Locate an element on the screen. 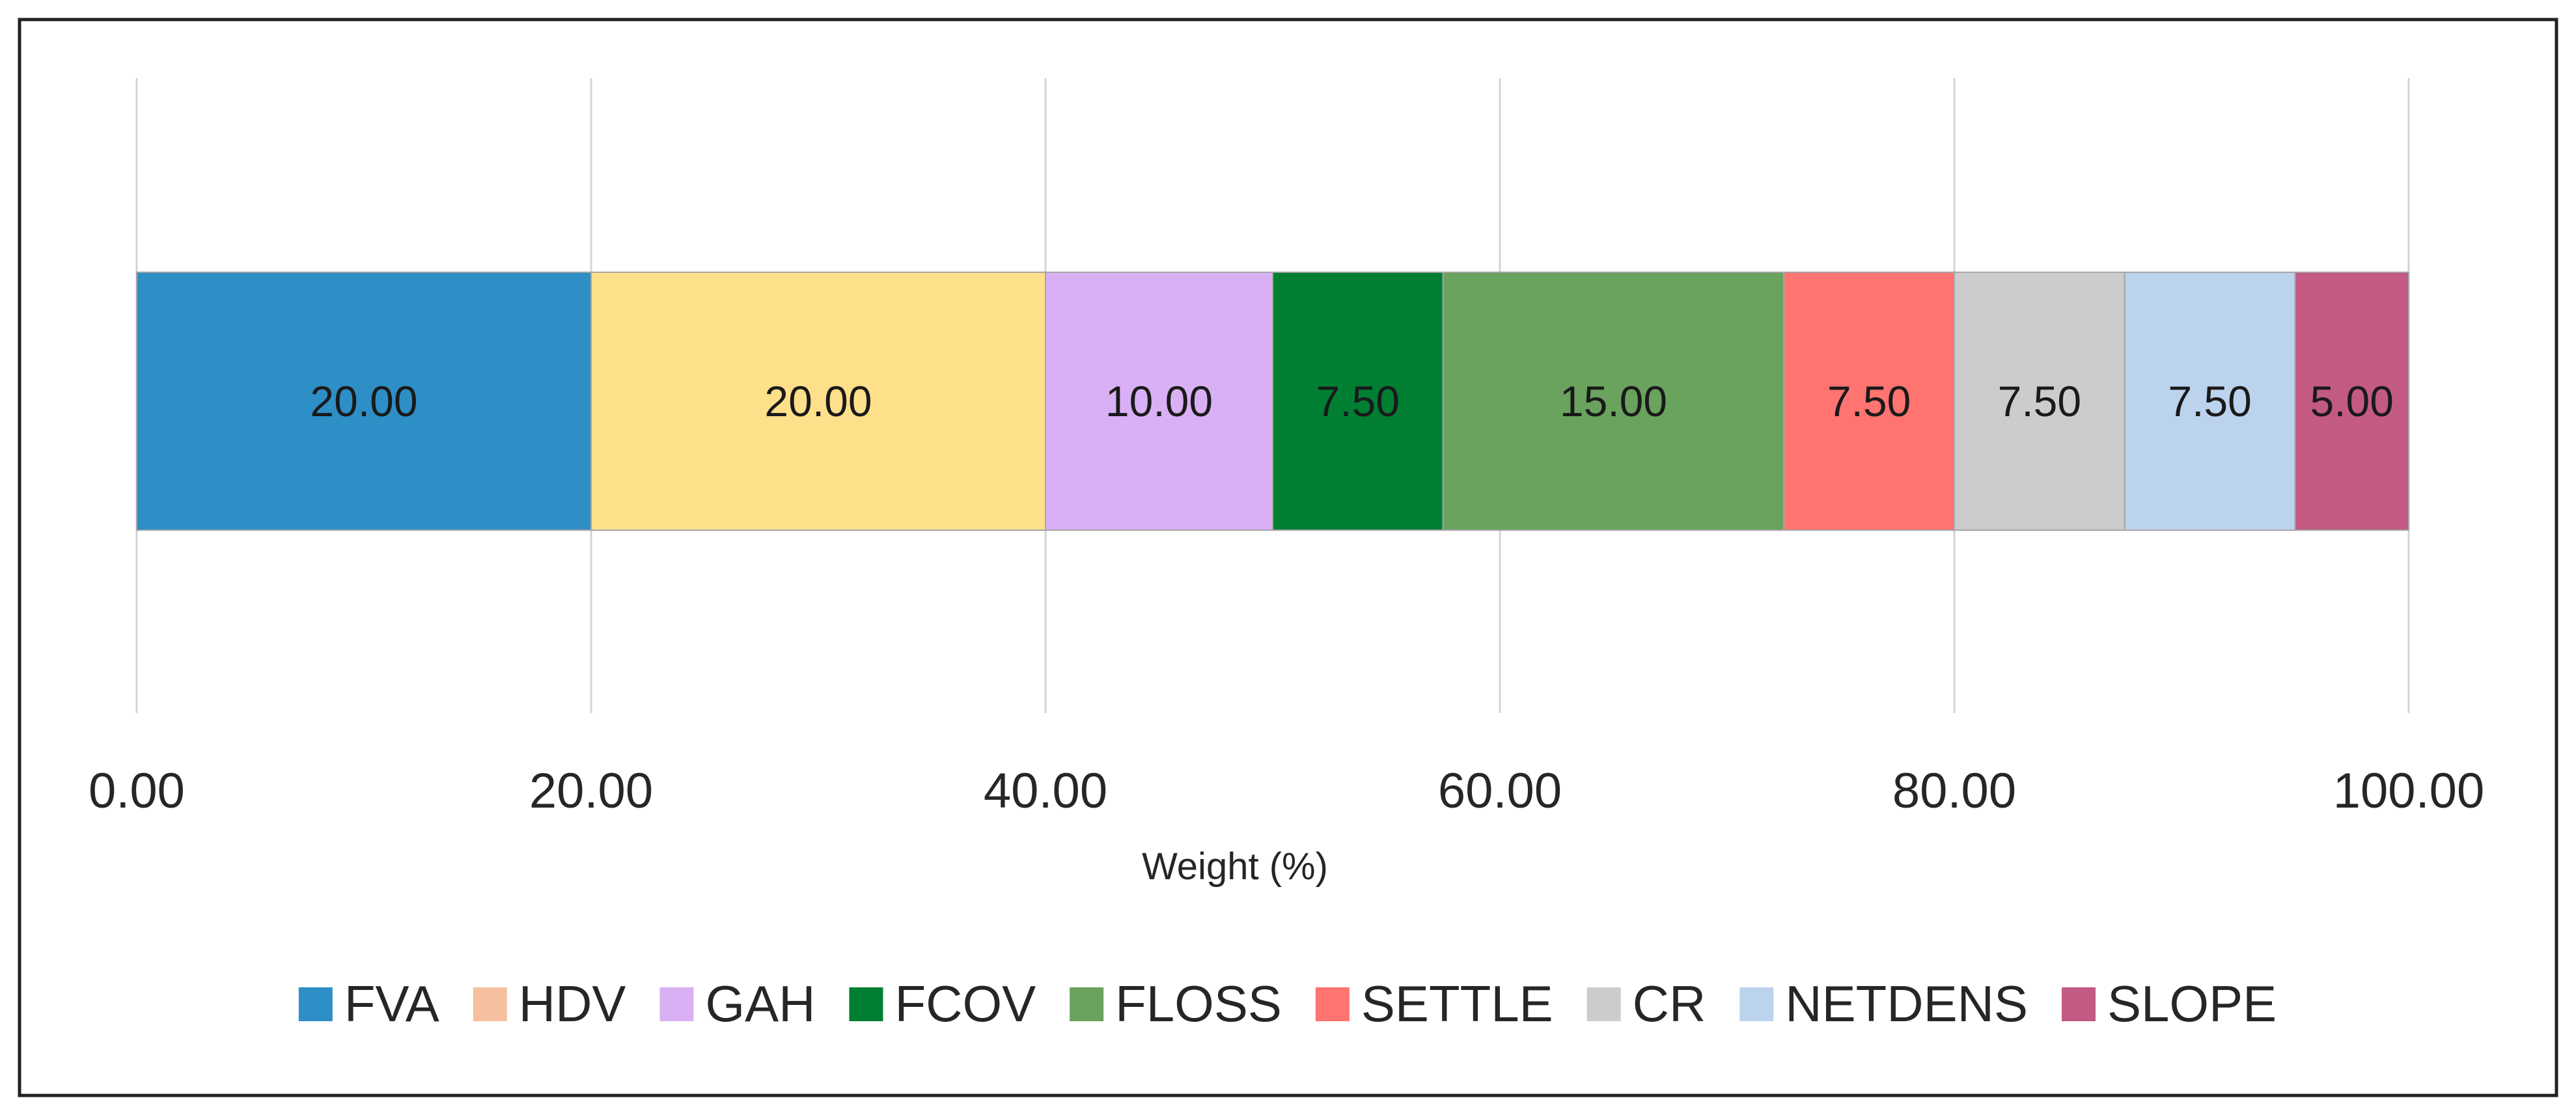  data-label-cr: 7.50 is located at coordinates (2039, 401).